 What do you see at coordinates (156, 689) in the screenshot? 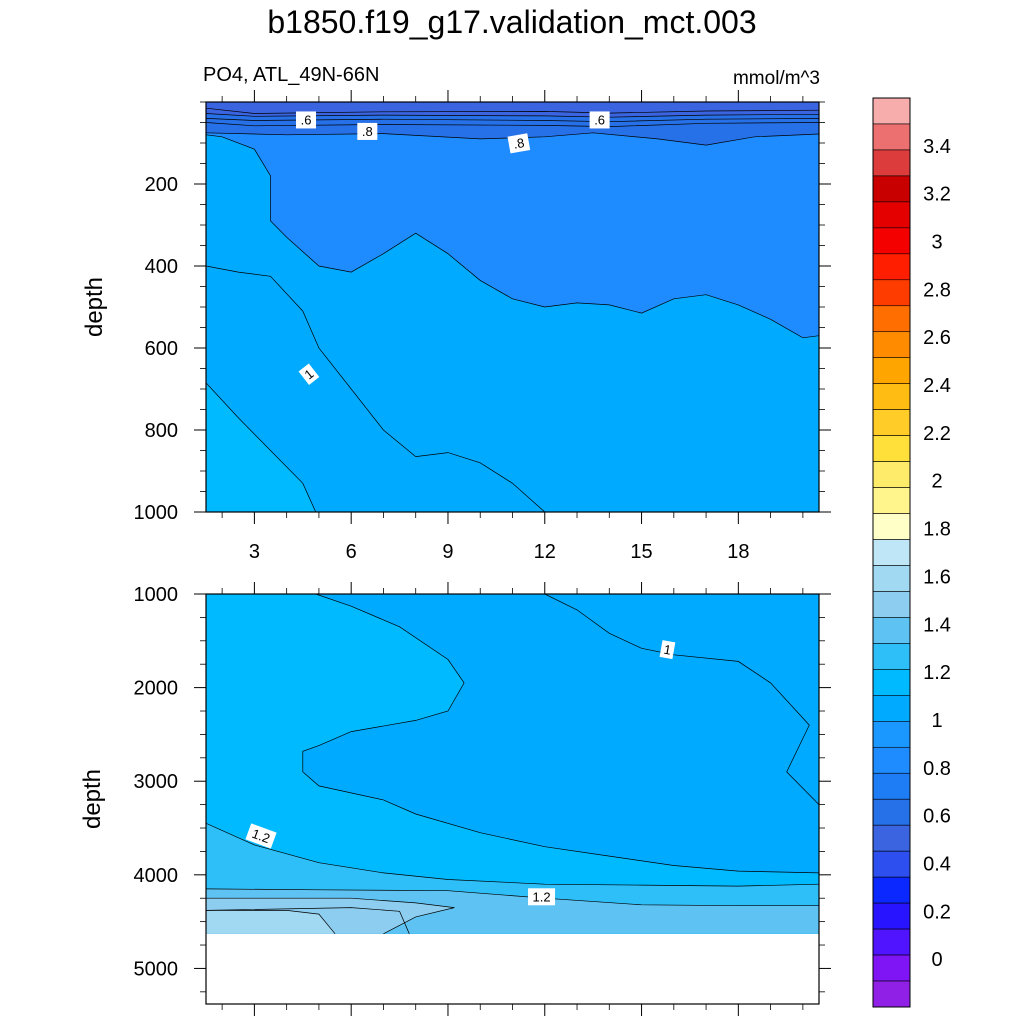
I see `y-tick-label: 2000` at bounding box center [156, 689].